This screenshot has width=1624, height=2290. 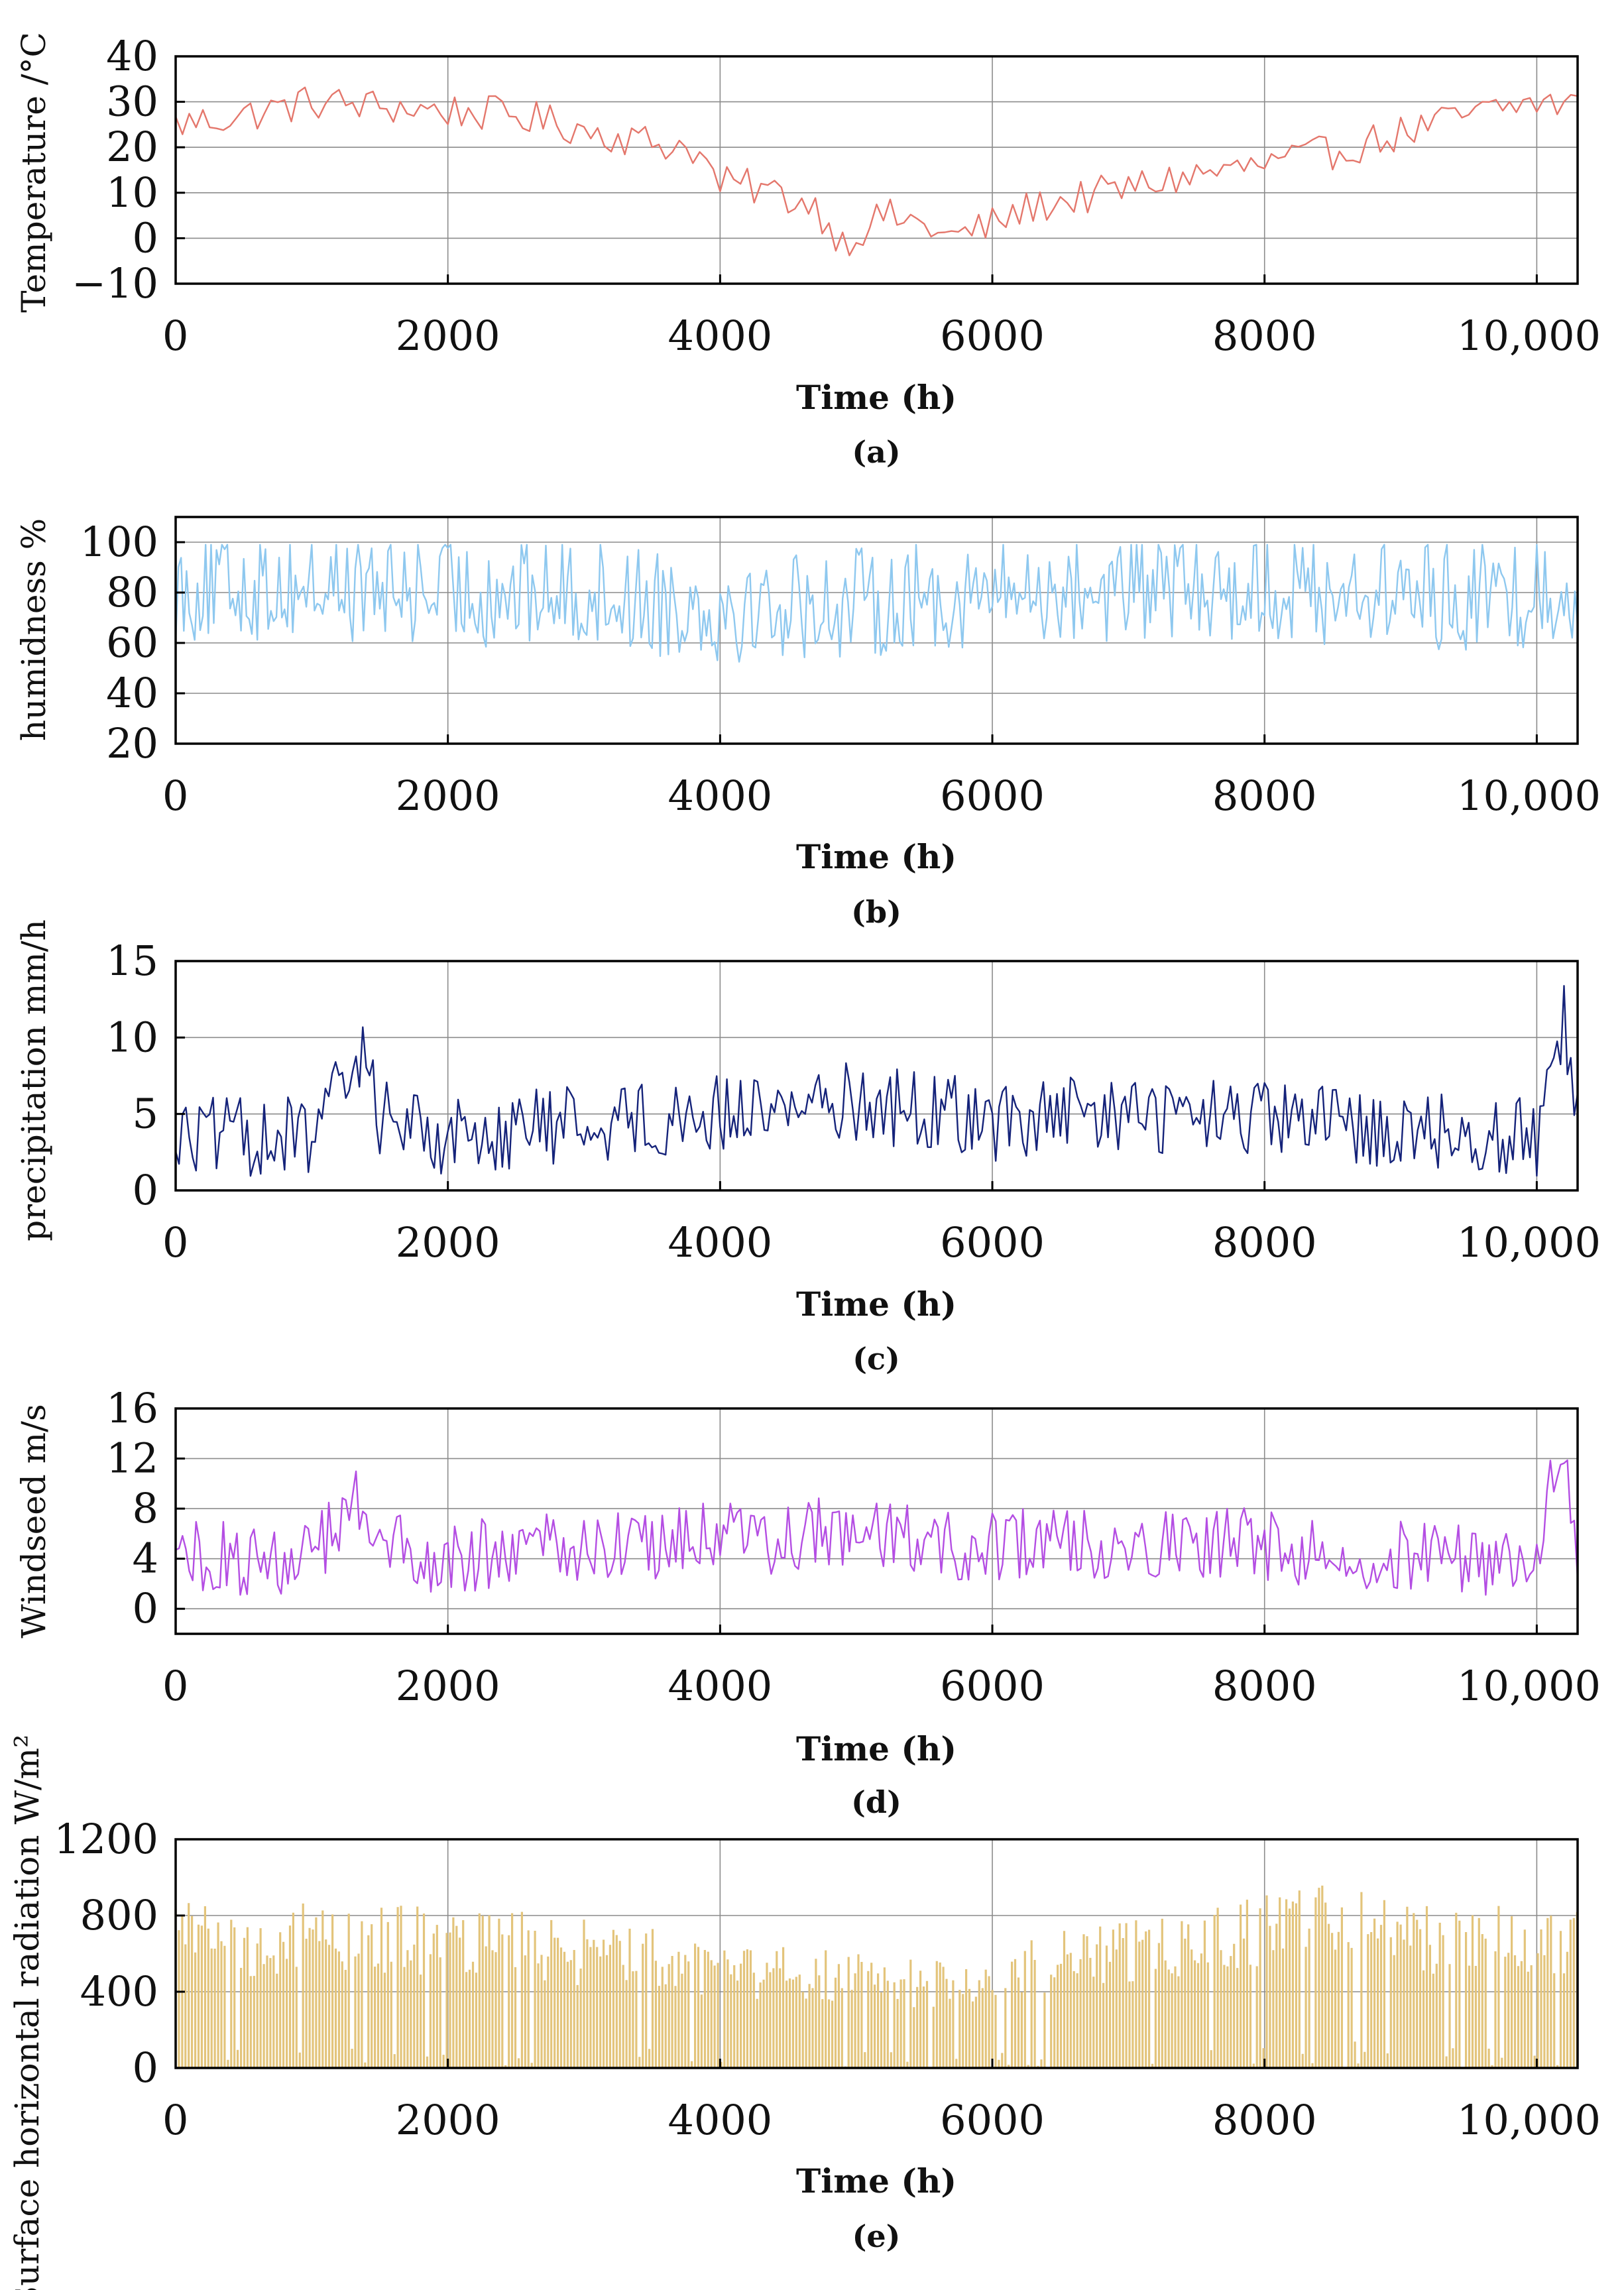 What do you see at coordinates (132, 961) in the screenshot?
I see `y-tick-label: 15` at bounding box center [132, 961].